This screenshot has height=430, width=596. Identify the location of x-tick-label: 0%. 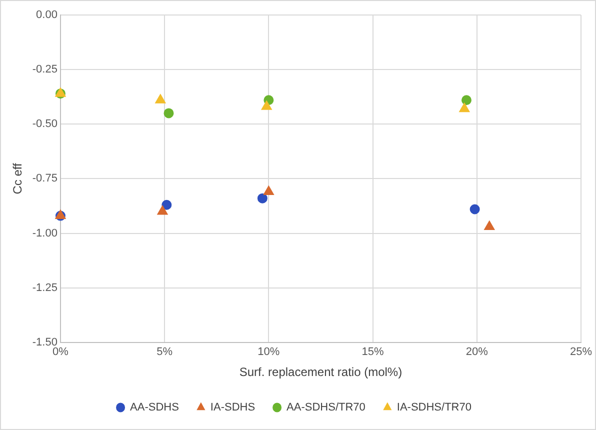
(60, 352).